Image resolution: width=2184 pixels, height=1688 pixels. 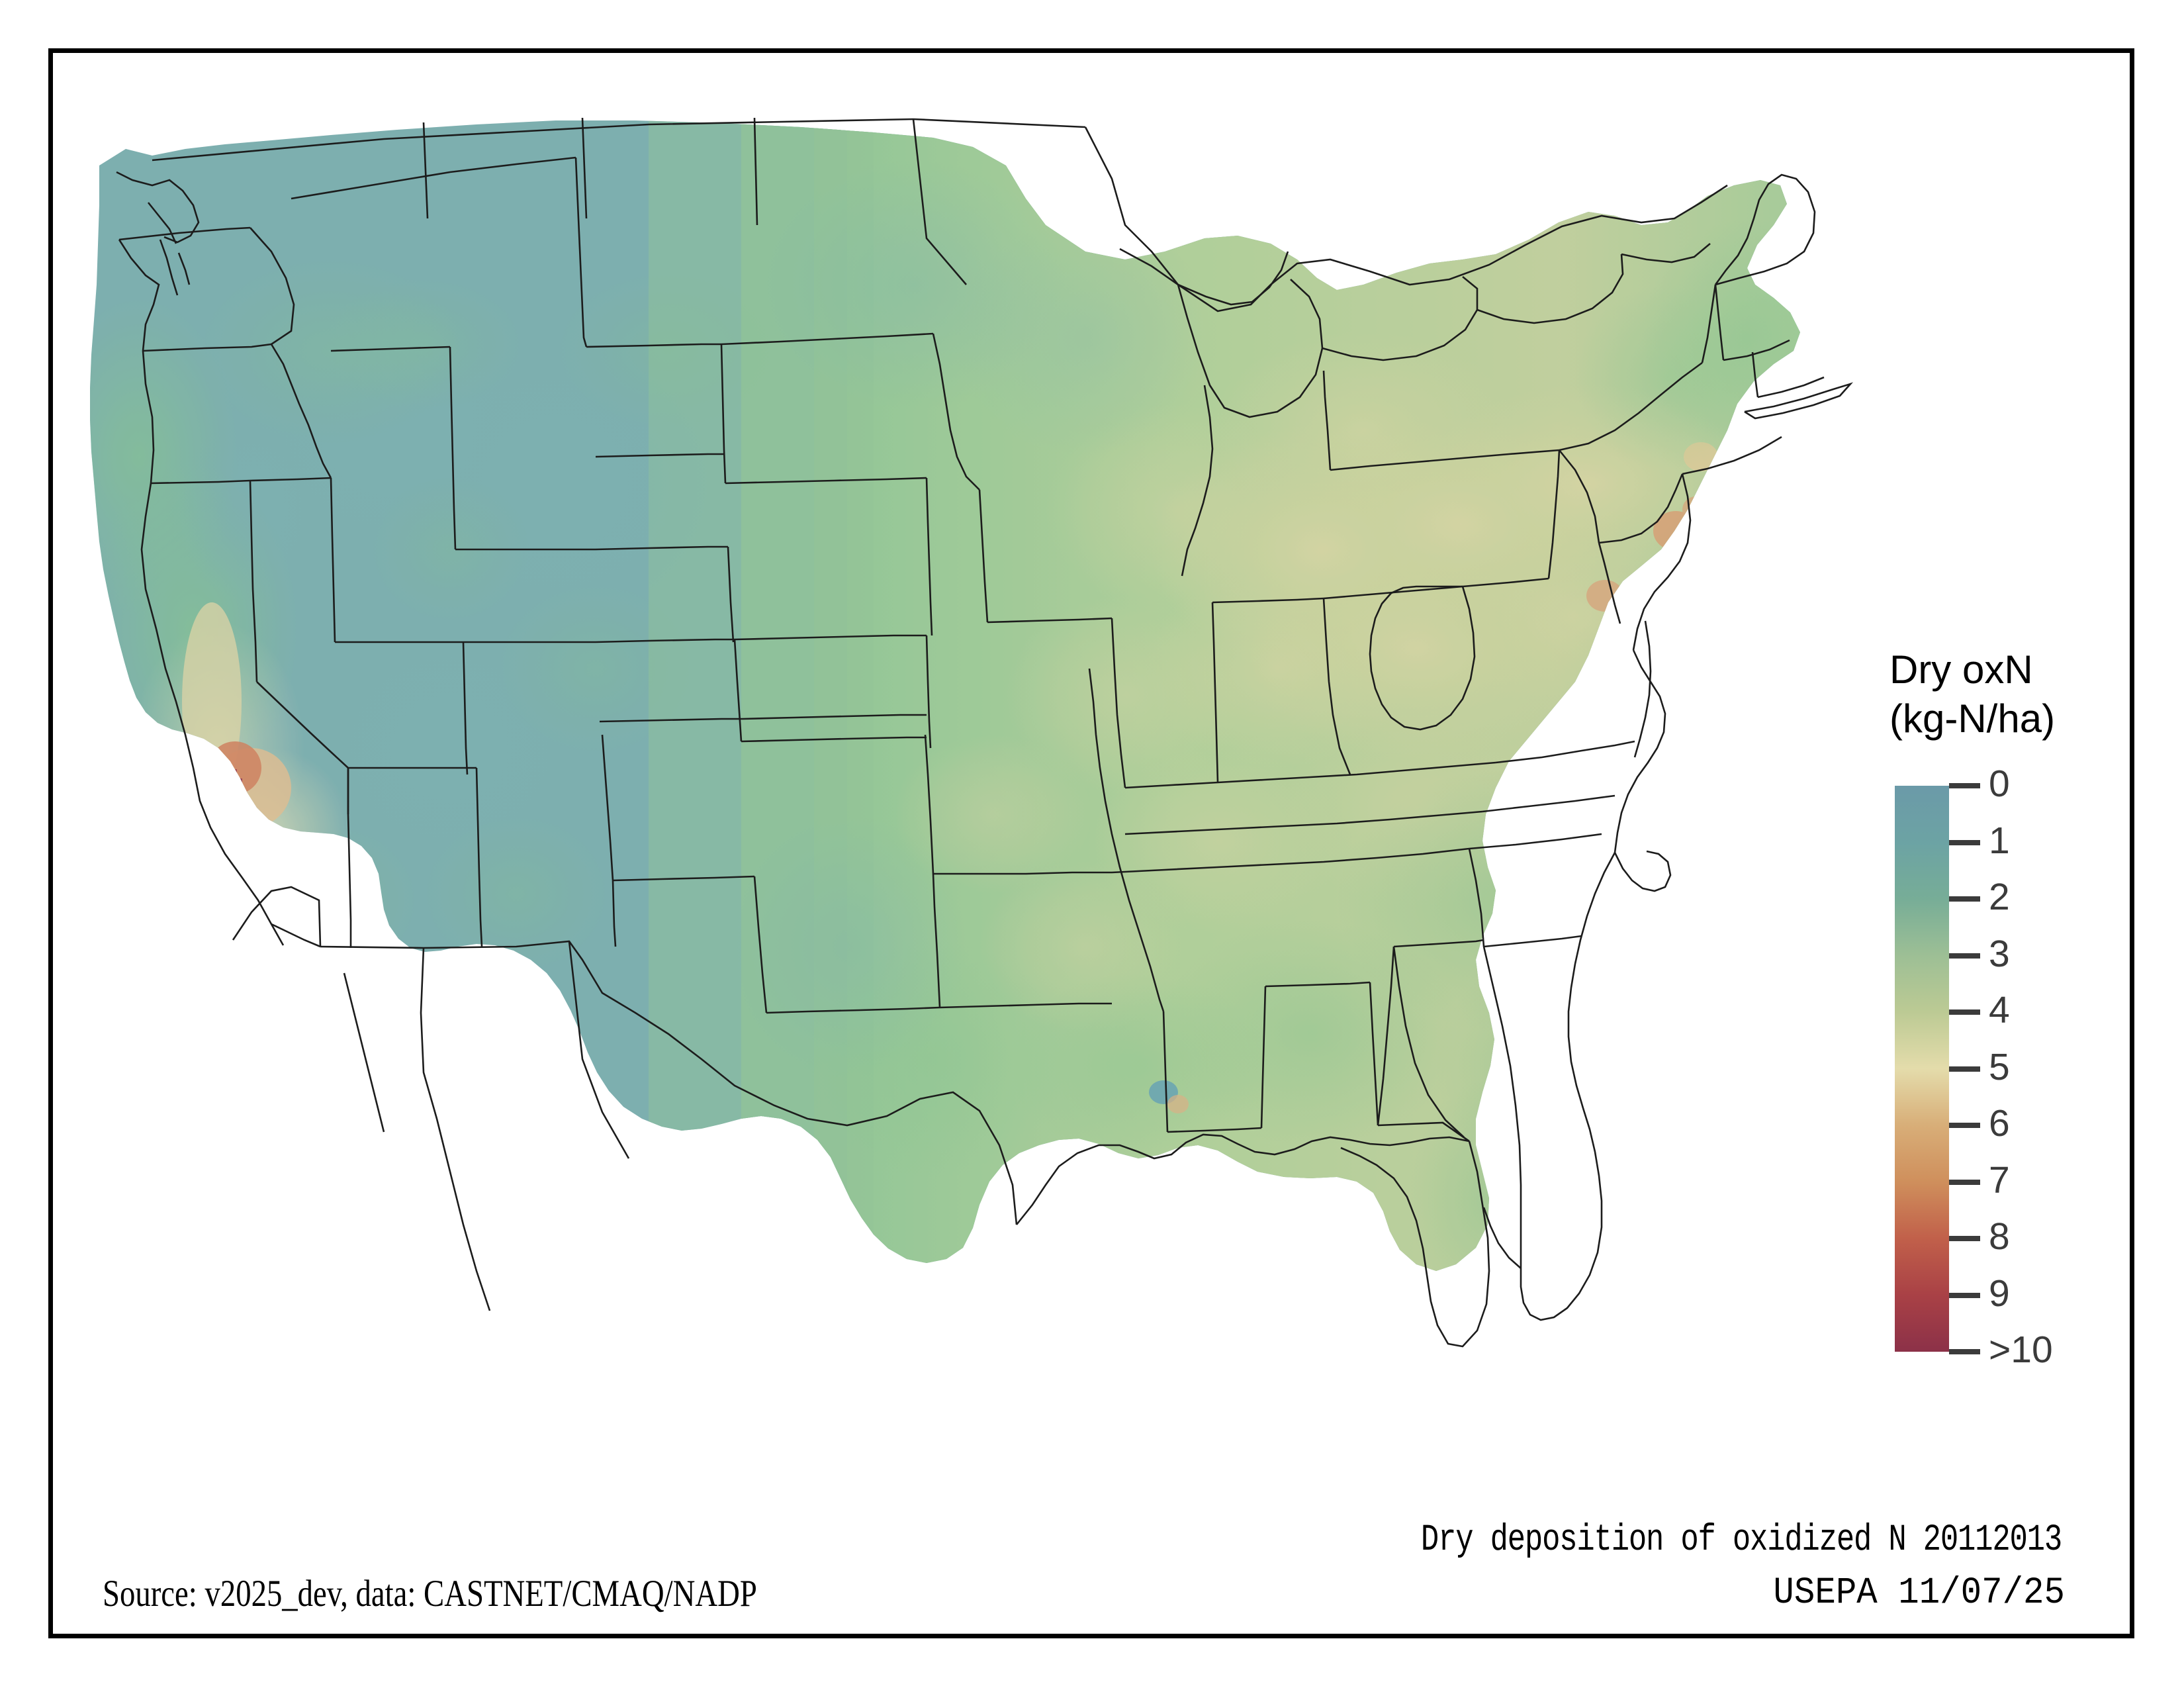 What do you see at coordinates (1741, 1540) in the screenshot?
I see `map-title-caption: Dry deposition of oxidized N 20112013` at bounding box center [1741, 1540].